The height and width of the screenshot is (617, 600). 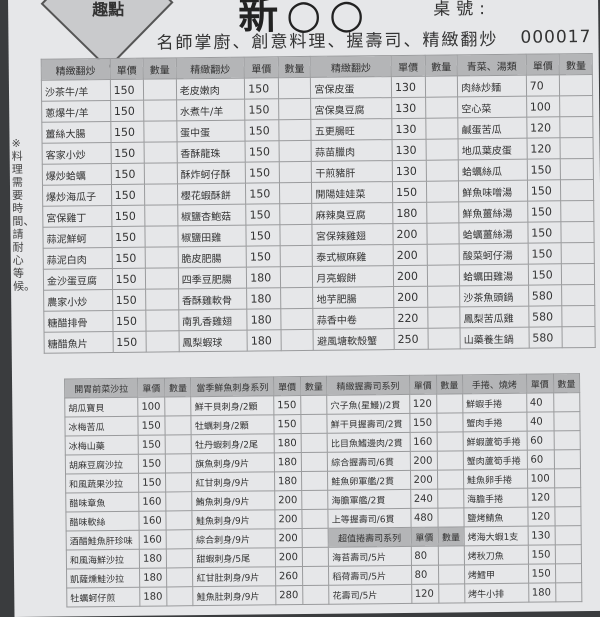 What do you see at coordinates (210, 68) in the screenshot?
I see `section-title: 精緻翻炒` at bounding box center [210, 68].